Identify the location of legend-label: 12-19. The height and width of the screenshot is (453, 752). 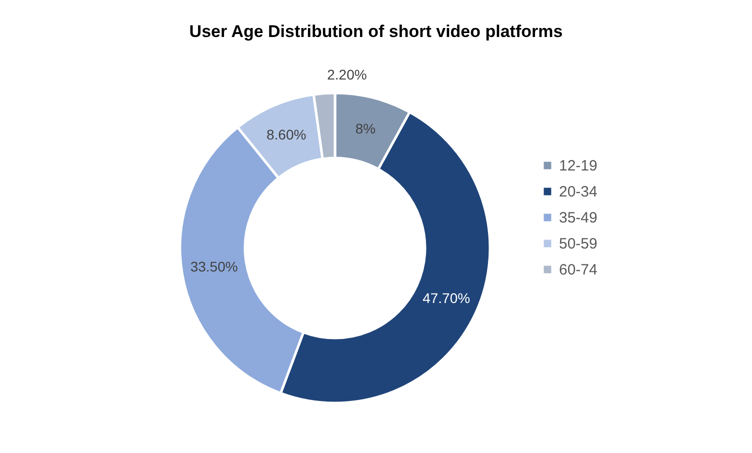
(578, 166).